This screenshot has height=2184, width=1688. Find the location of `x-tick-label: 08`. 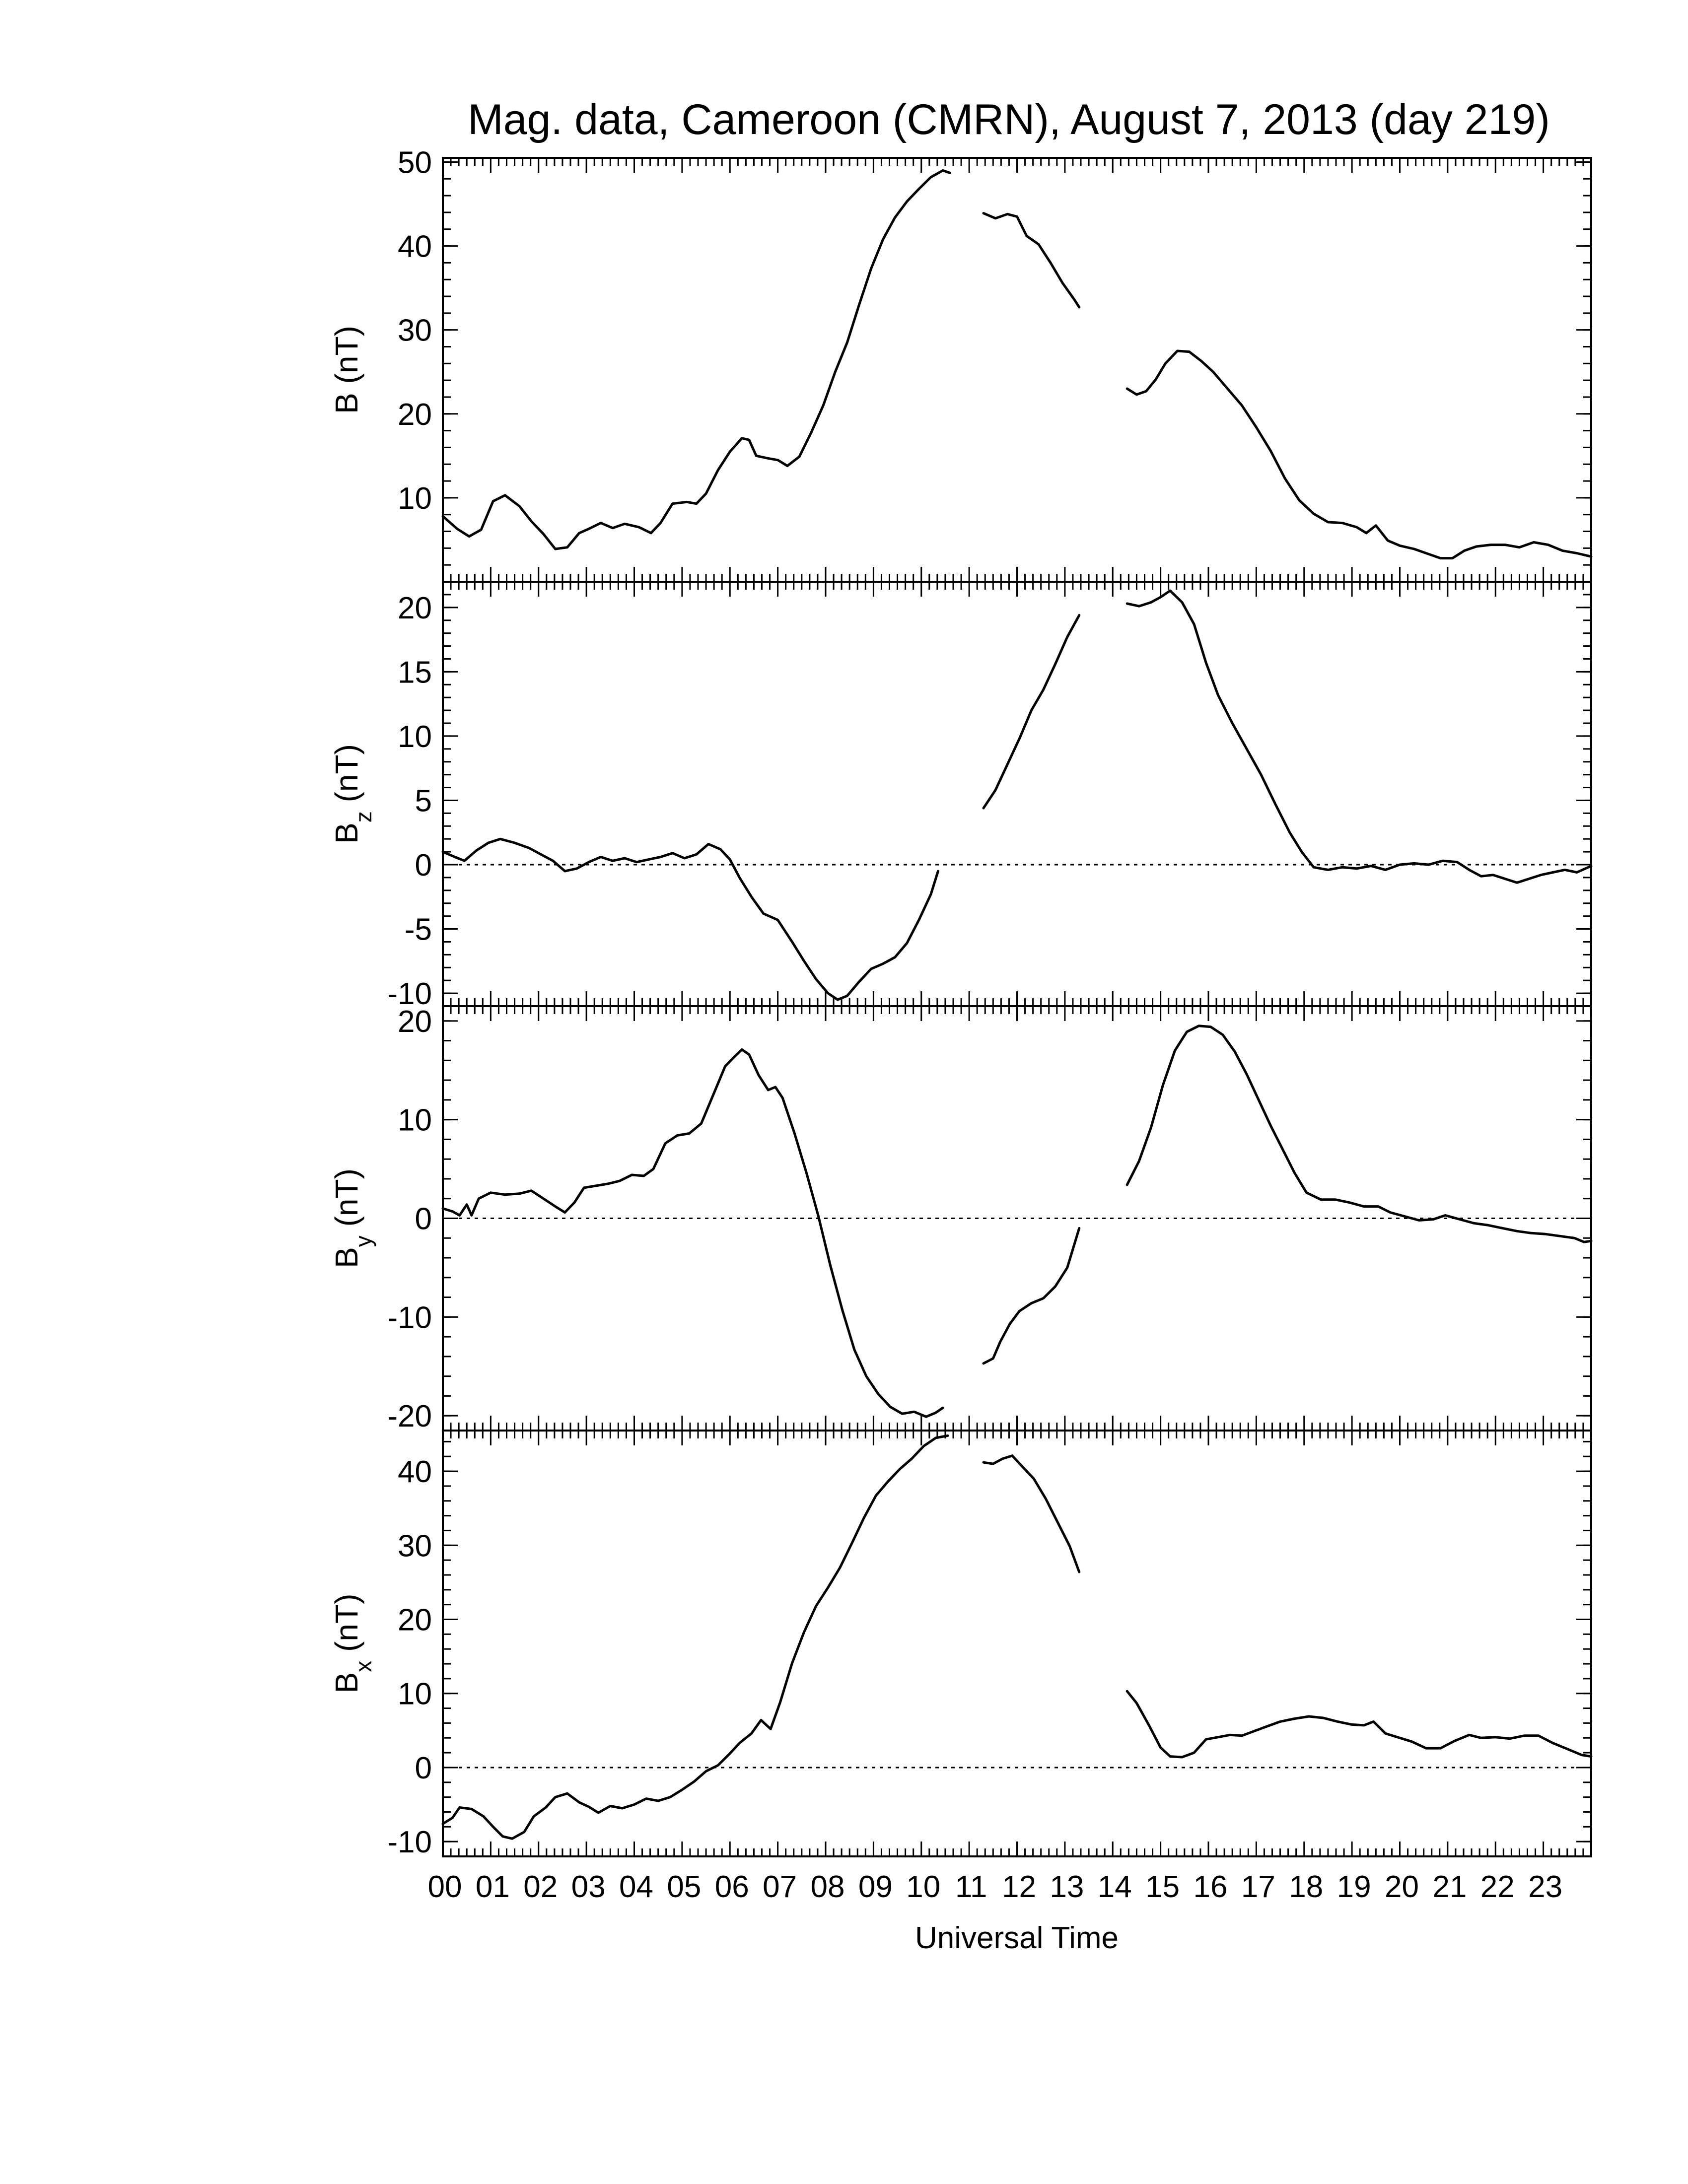

x-tick-label: 08 is located at coordinates (828, 1887).